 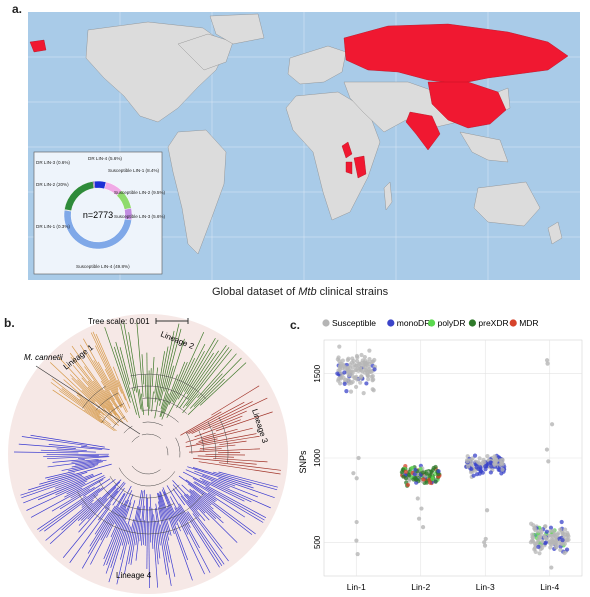 I want to click on panel-a-label: a., so click(x=17, y=9).